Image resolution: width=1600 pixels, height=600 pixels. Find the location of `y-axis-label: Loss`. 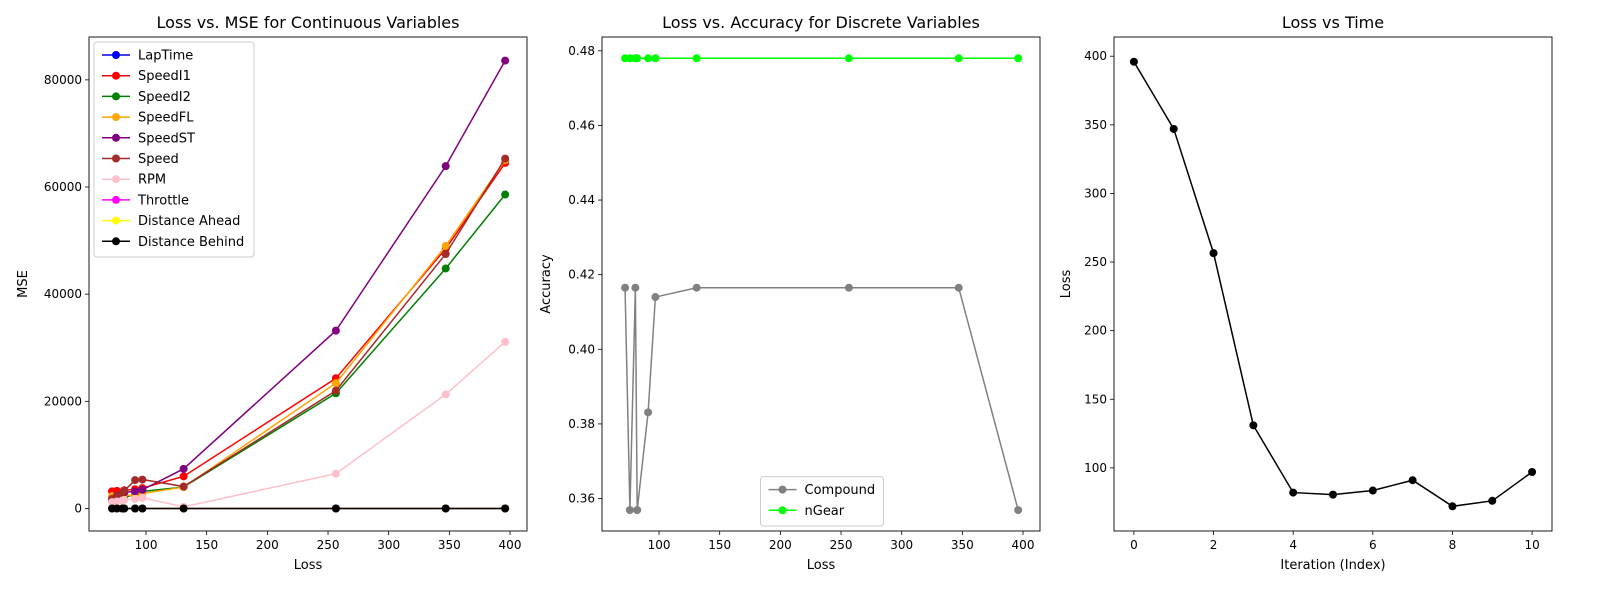

y-axis-label: Loss is located at coordinates (1066, 284).